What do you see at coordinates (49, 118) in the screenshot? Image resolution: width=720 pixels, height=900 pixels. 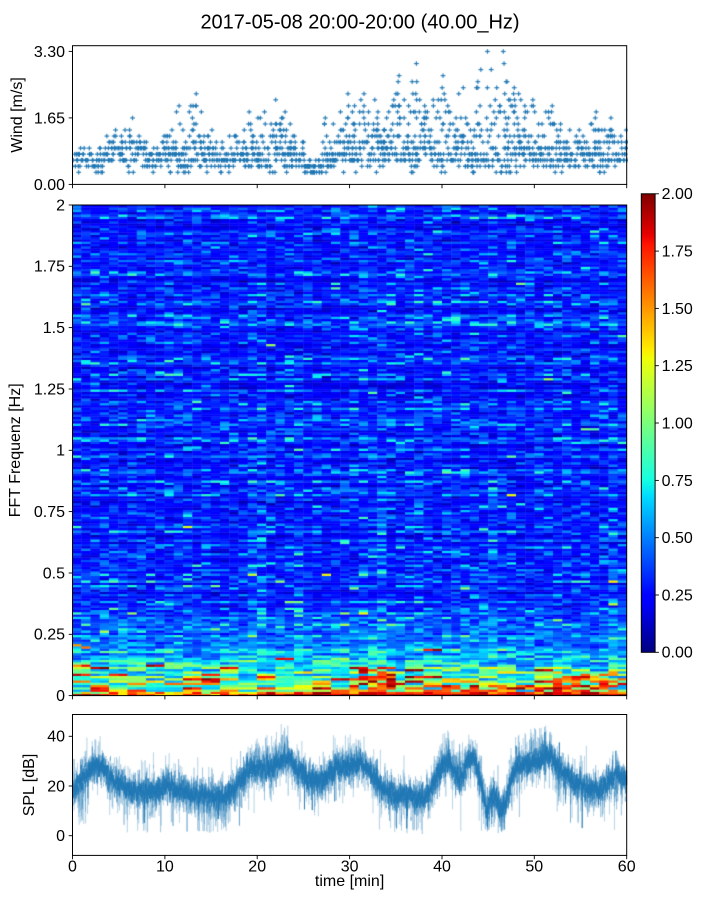 I see `svg-text: 1.65` at bounding box center [49, 118].